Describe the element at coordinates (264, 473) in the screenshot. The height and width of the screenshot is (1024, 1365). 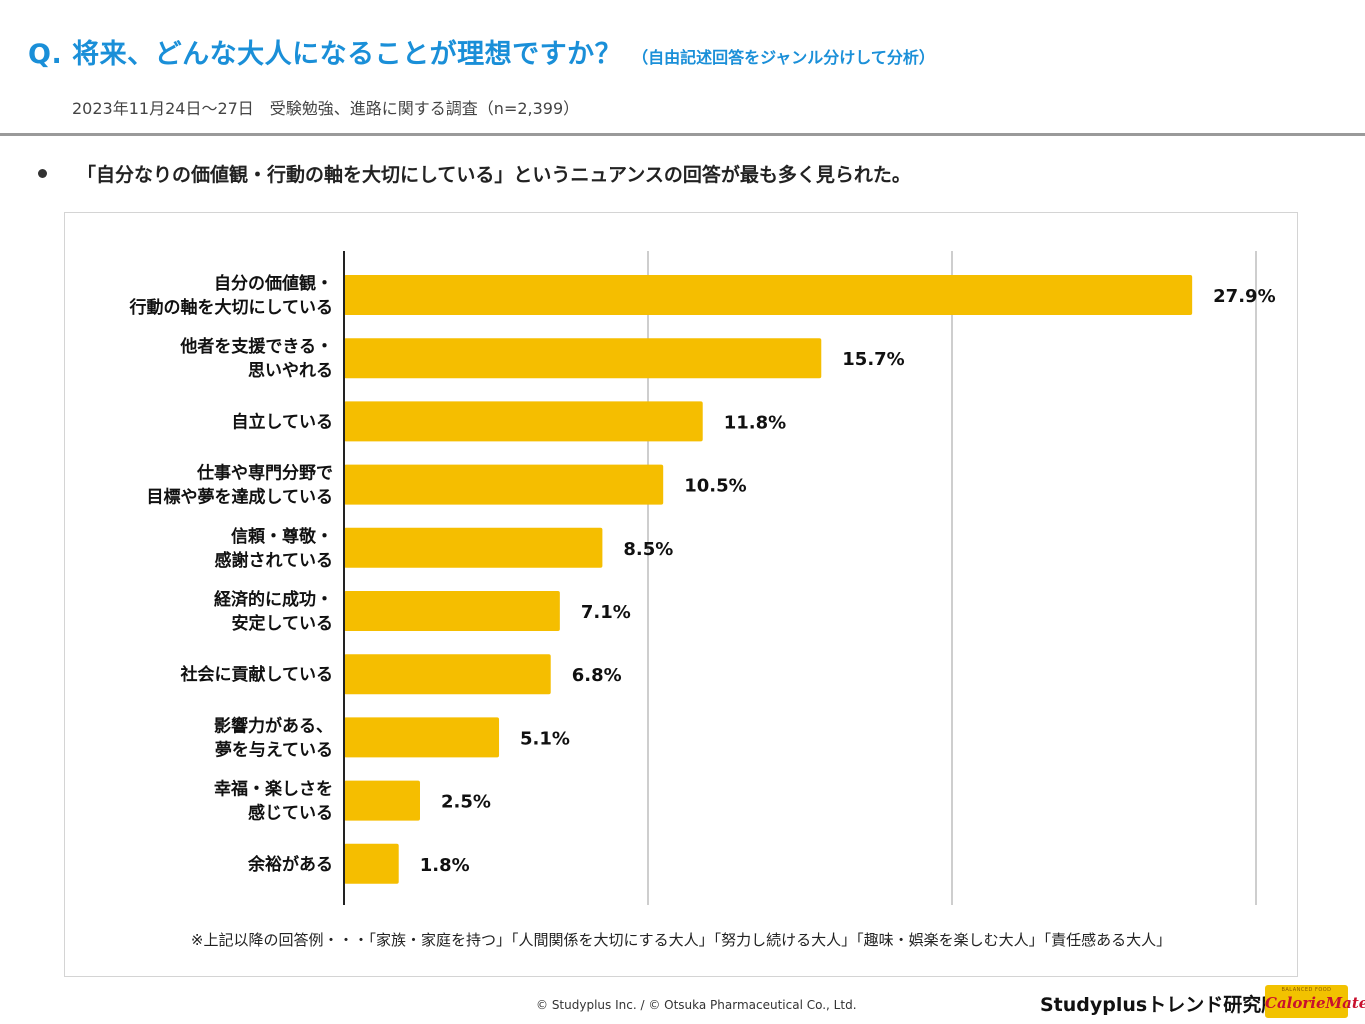
I see `category-label-3-0: 仕事や専門分野で` at that location.